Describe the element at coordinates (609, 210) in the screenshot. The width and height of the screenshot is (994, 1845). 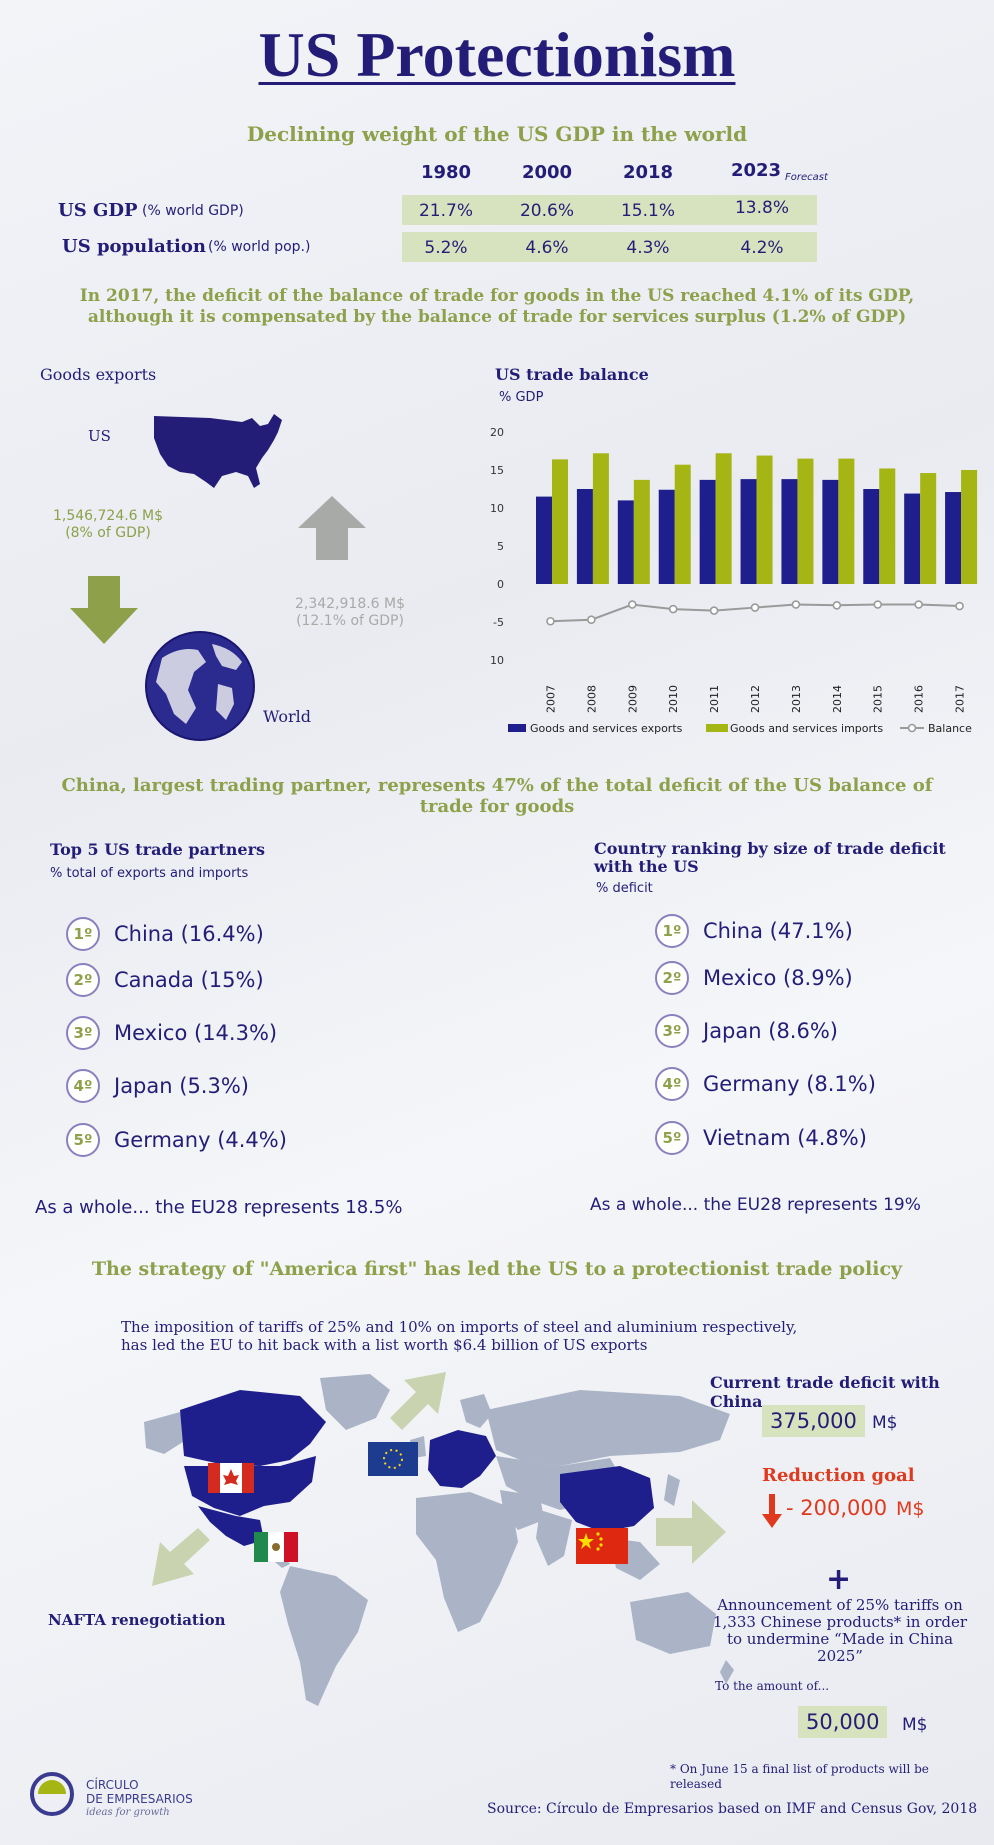
I see `gdp-row-bar` at that location.